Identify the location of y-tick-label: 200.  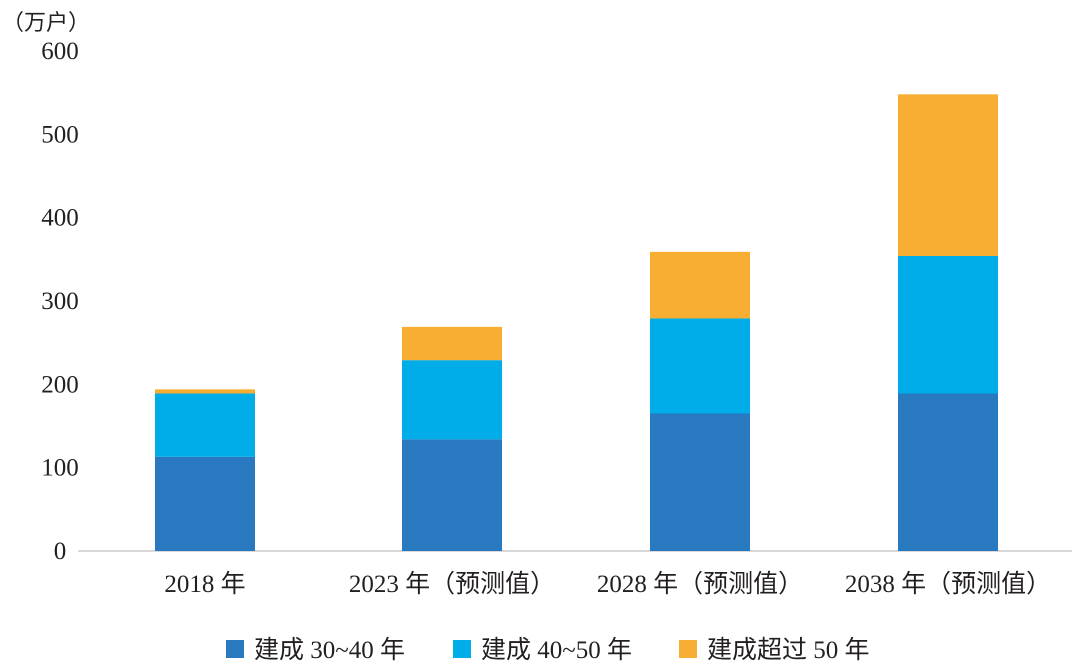
(60, 384).